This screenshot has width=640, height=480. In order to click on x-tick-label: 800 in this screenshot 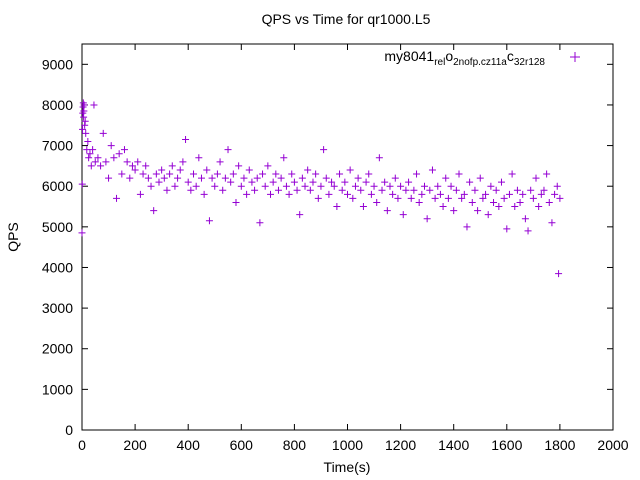, I will do `click(295, 445)`.